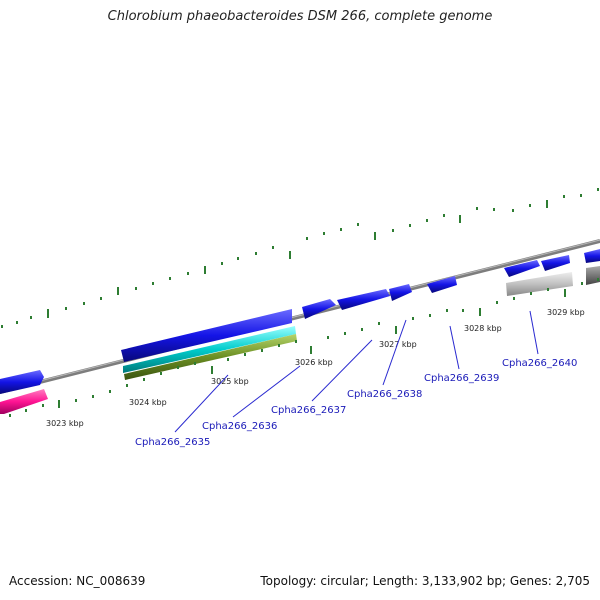  Describe the element at coordinates (384, 394) in the screenshot. I see `gene-label-cpha266-2638: Cpha266_2638` at that location.